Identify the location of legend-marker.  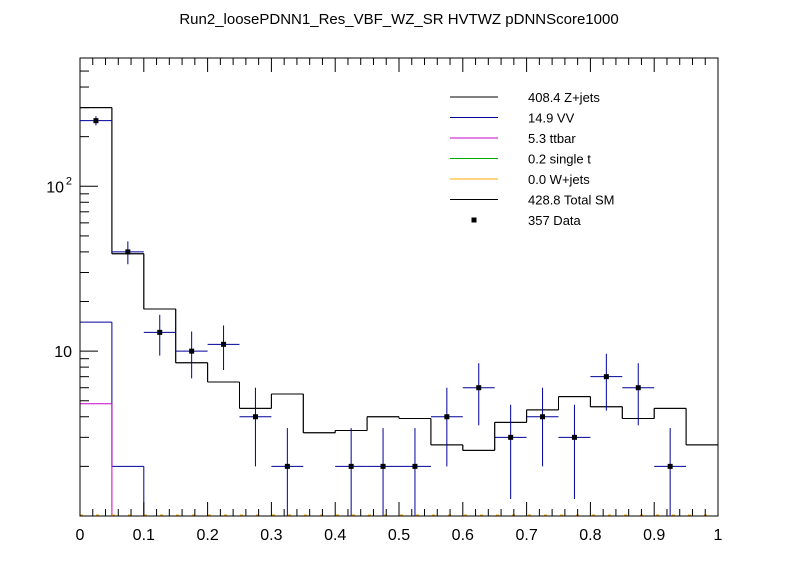
(474, 220).